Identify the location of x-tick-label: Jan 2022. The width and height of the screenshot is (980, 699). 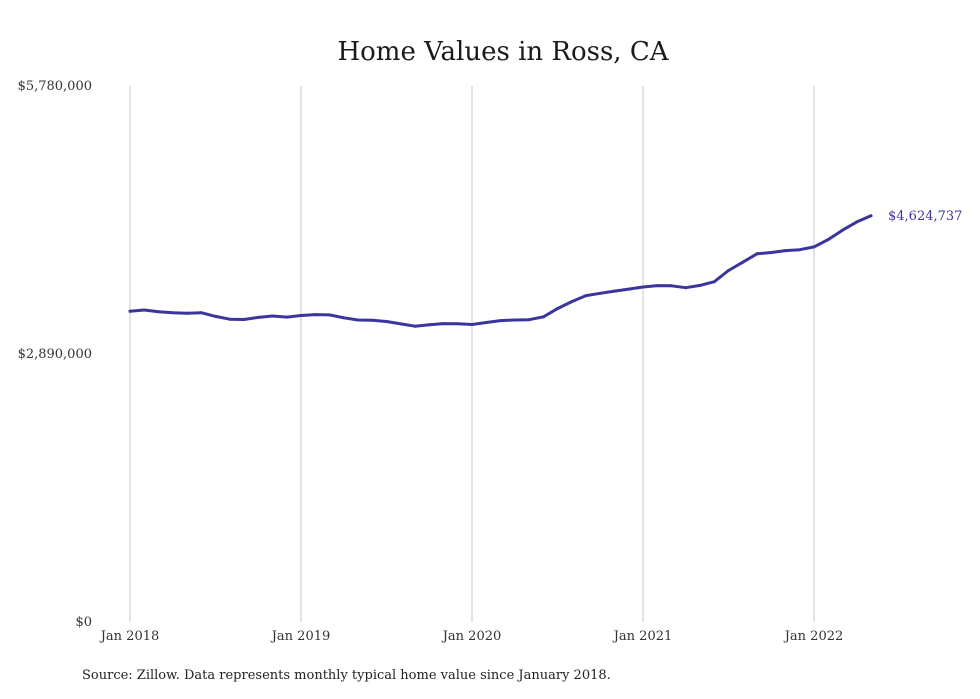
(813, 636).